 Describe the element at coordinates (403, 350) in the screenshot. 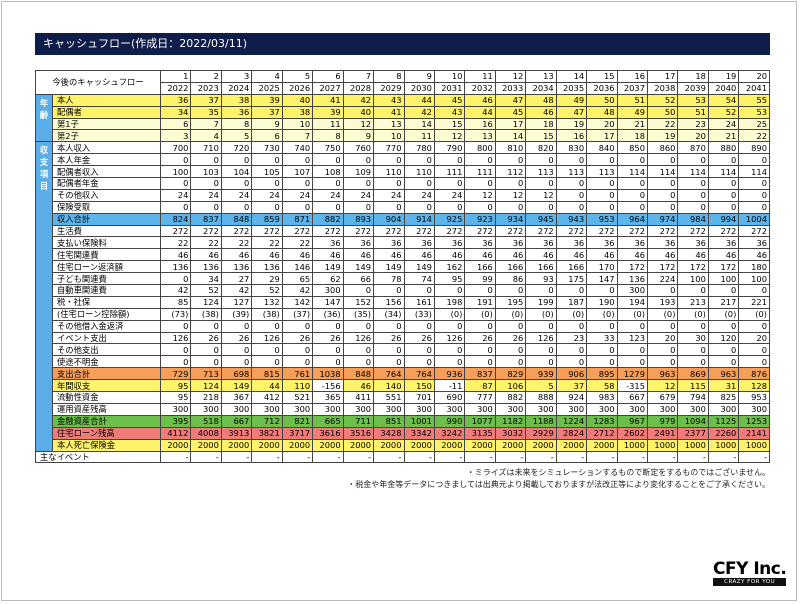

I see `table-row: その他支出 0 0 0 0 0 0 0 0 0 0 0 0 0 0 0 0 0 0 0 0` at that location.